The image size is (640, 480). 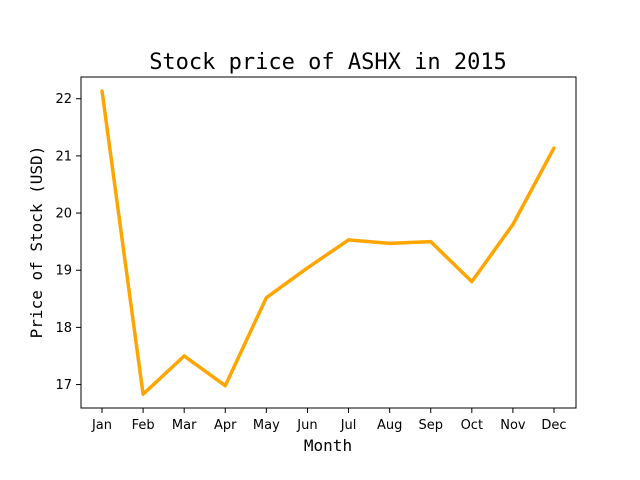 What do you see at coordinates (389, 425) in the screenshot?
I see `x-tick-label: Aug` at bounding box center [389, 425].